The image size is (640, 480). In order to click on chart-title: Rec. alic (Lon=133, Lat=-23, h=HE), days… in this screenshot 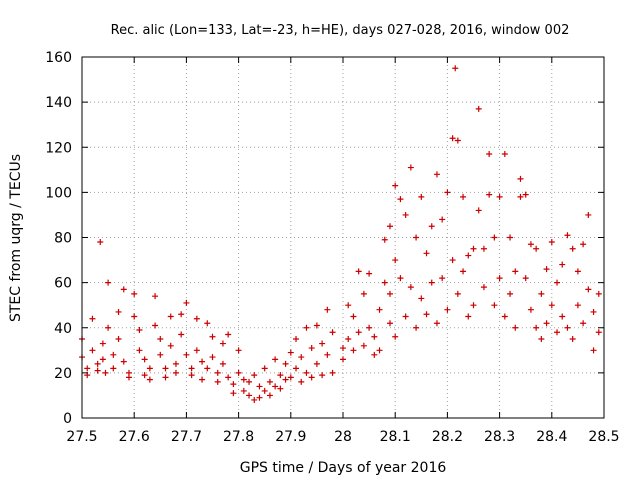, I will do `click(340, 30)`.